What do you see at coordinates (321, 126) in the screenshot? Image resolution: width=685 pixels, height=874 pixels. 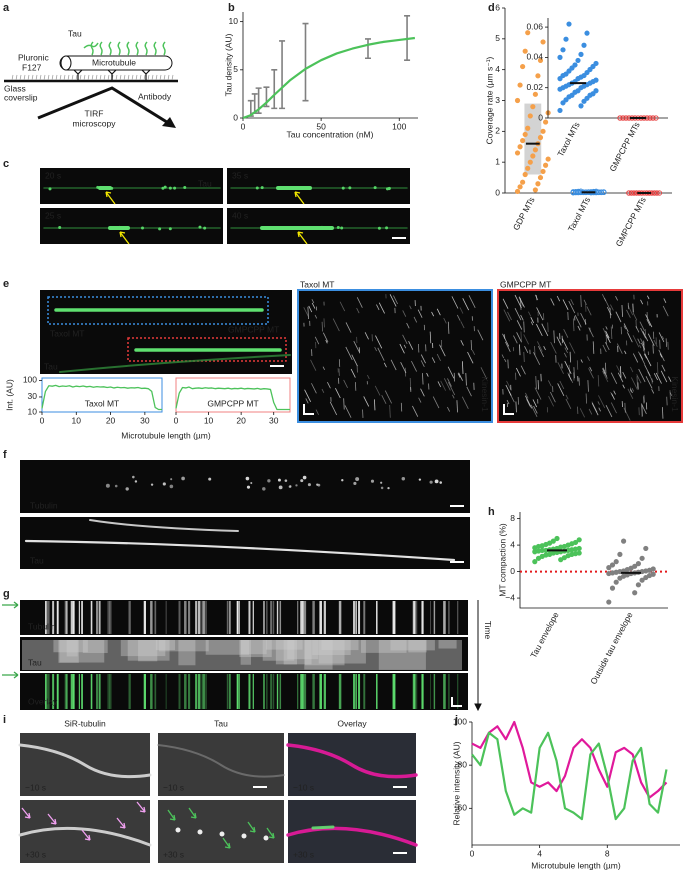 I see `x-tick-label: 50` at bounding box center [321, 126].